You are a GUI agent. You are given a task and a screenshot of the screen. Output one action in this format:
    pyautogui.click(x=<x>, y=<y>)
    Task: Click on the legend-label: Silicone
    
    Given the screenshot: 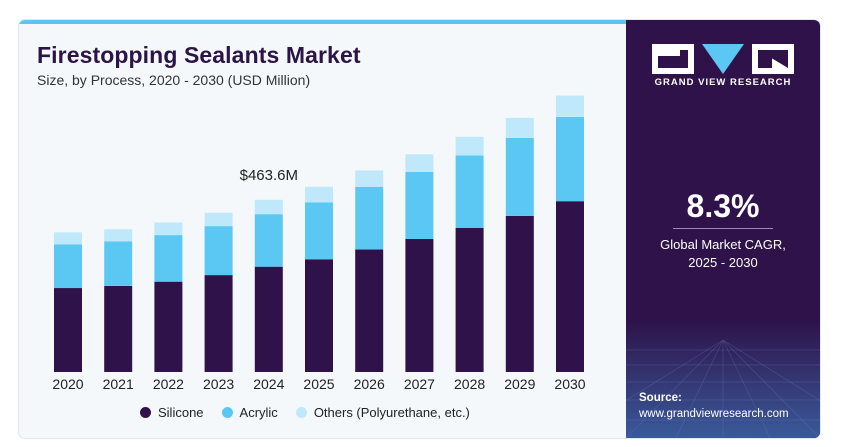 What is the action you would take?
    pyautogui.click(x=181, y=412)
    